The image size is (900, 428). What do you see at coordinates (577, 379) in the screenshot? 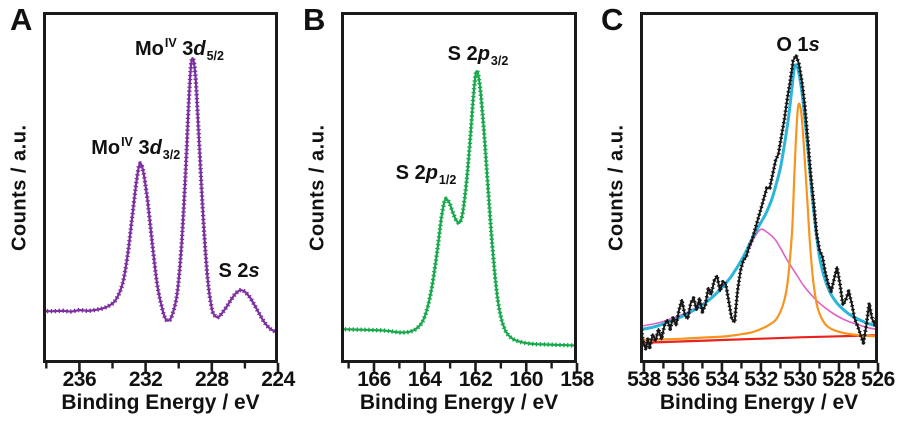
I see `x-tick-label: 158` at bounding box center [577, 379].